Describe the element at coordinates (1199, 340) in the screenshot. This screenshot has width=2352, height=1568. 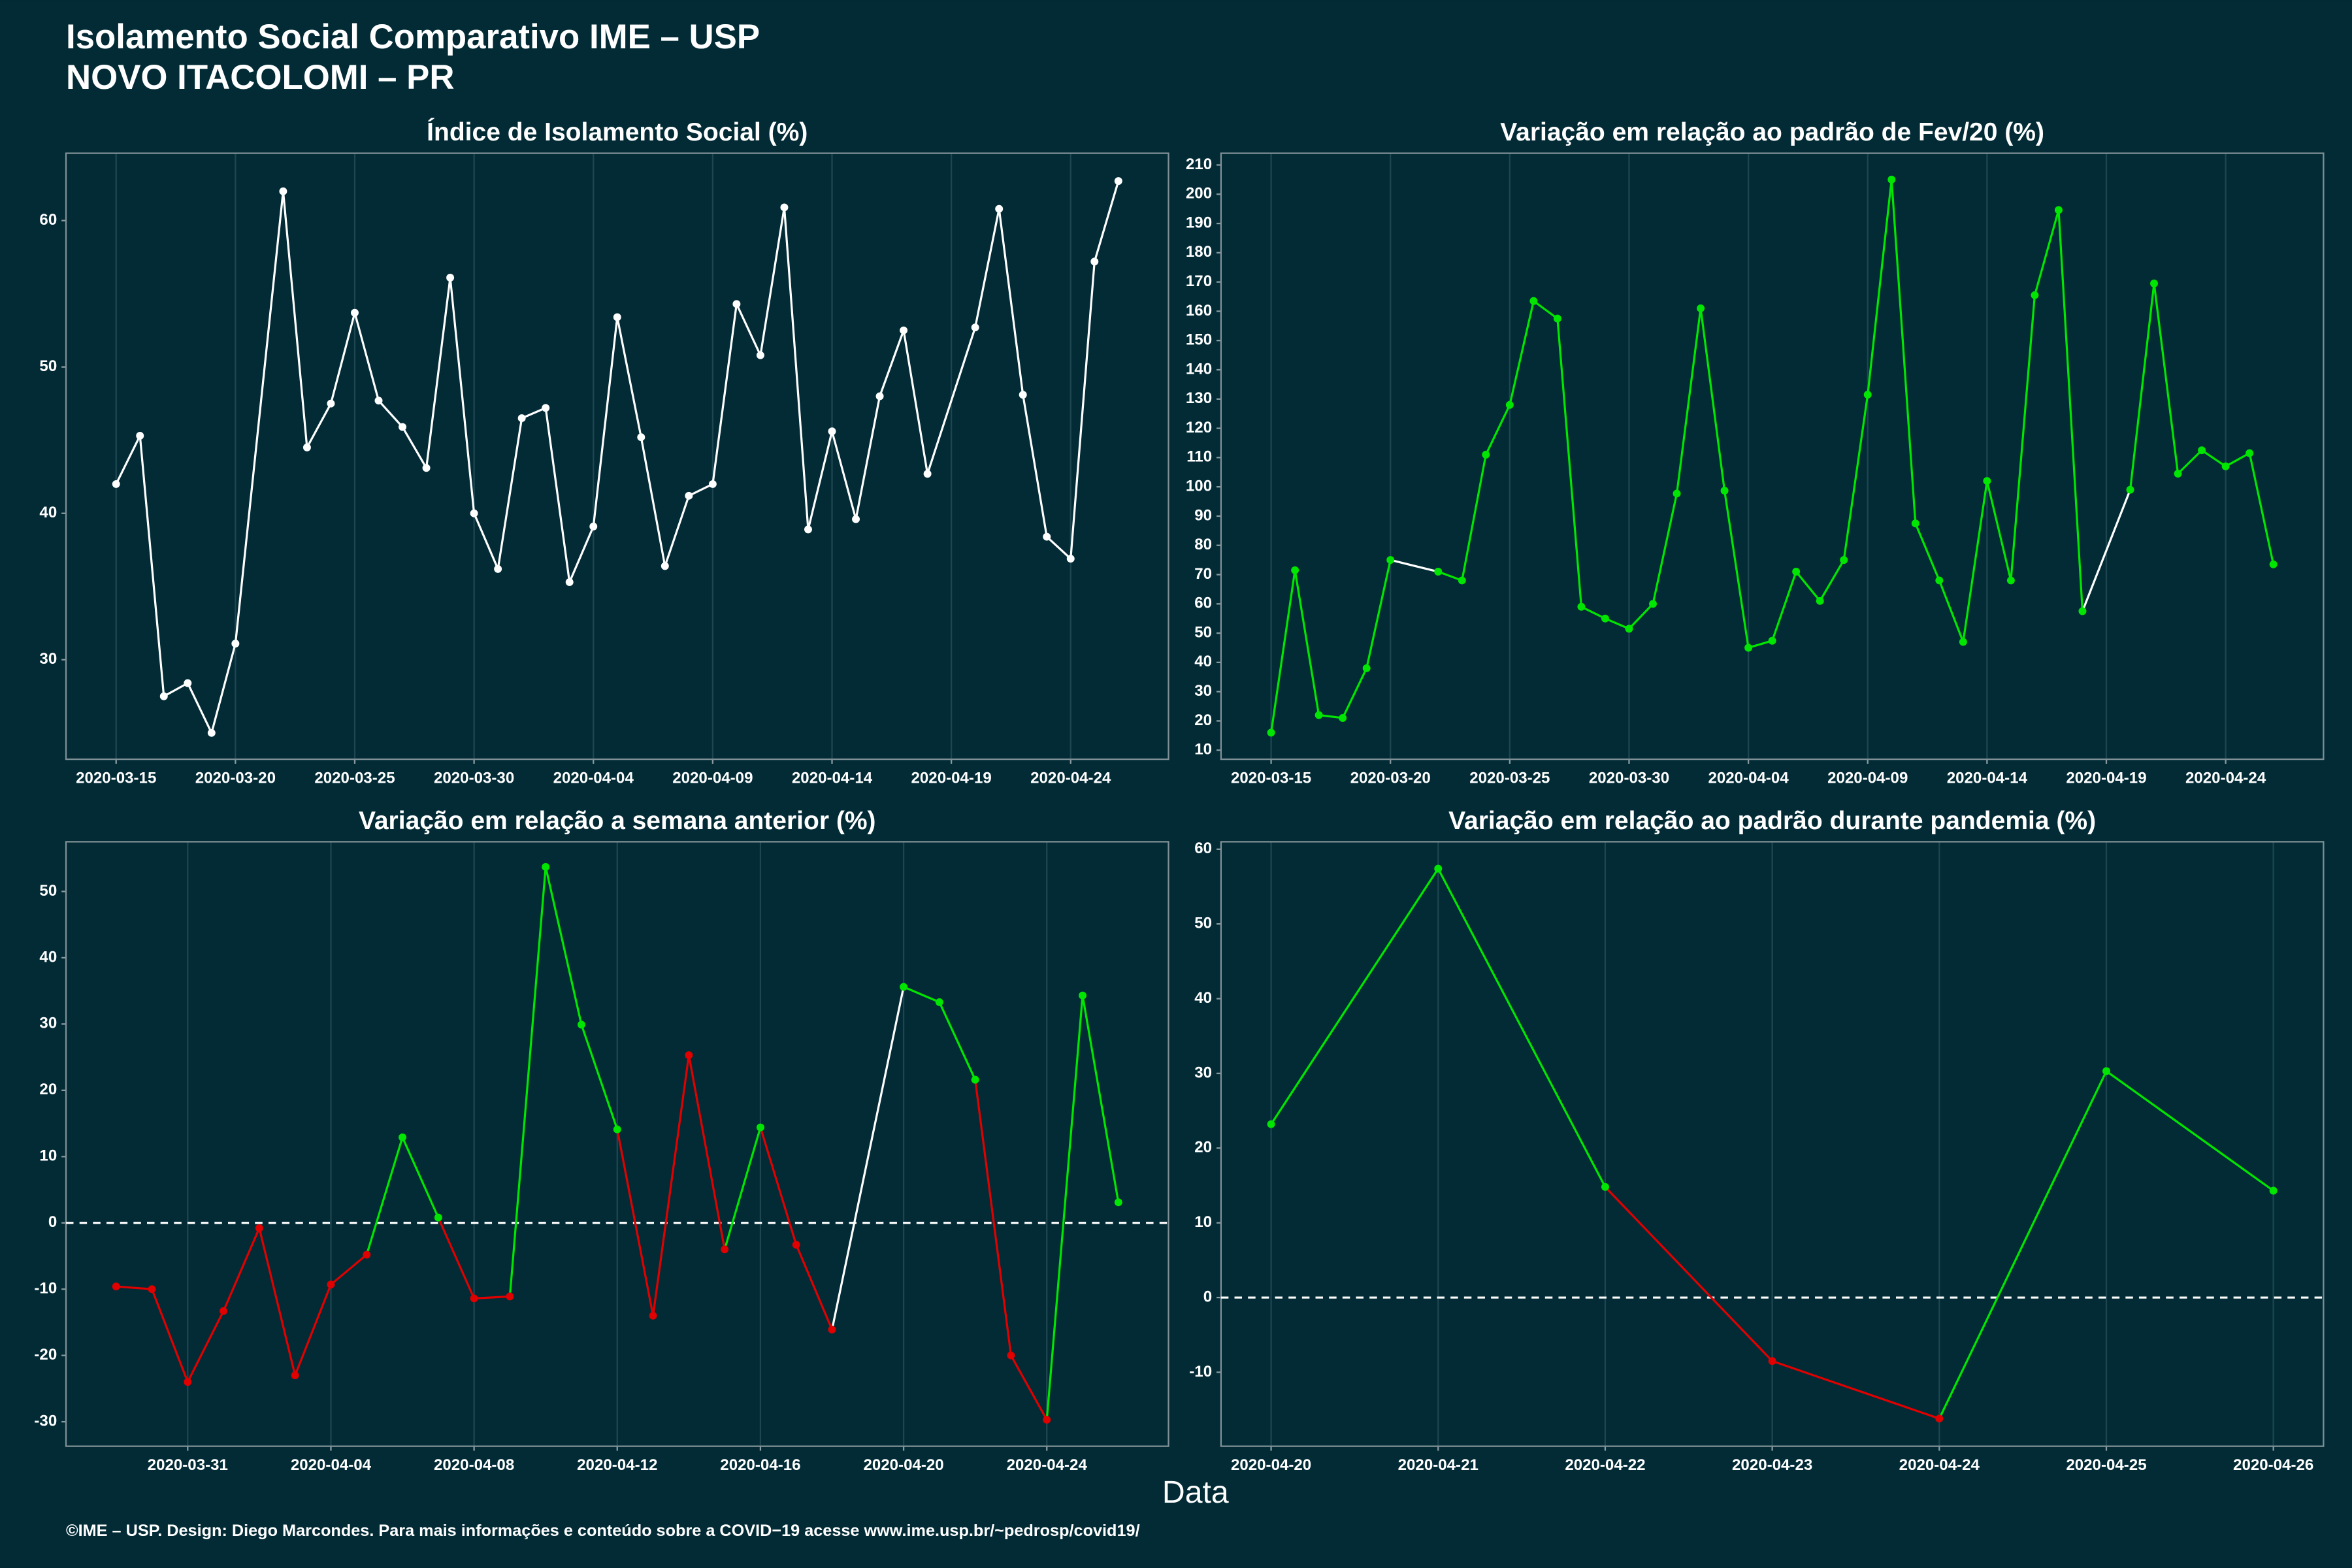
I see `y-tick-label: 150` at that location.